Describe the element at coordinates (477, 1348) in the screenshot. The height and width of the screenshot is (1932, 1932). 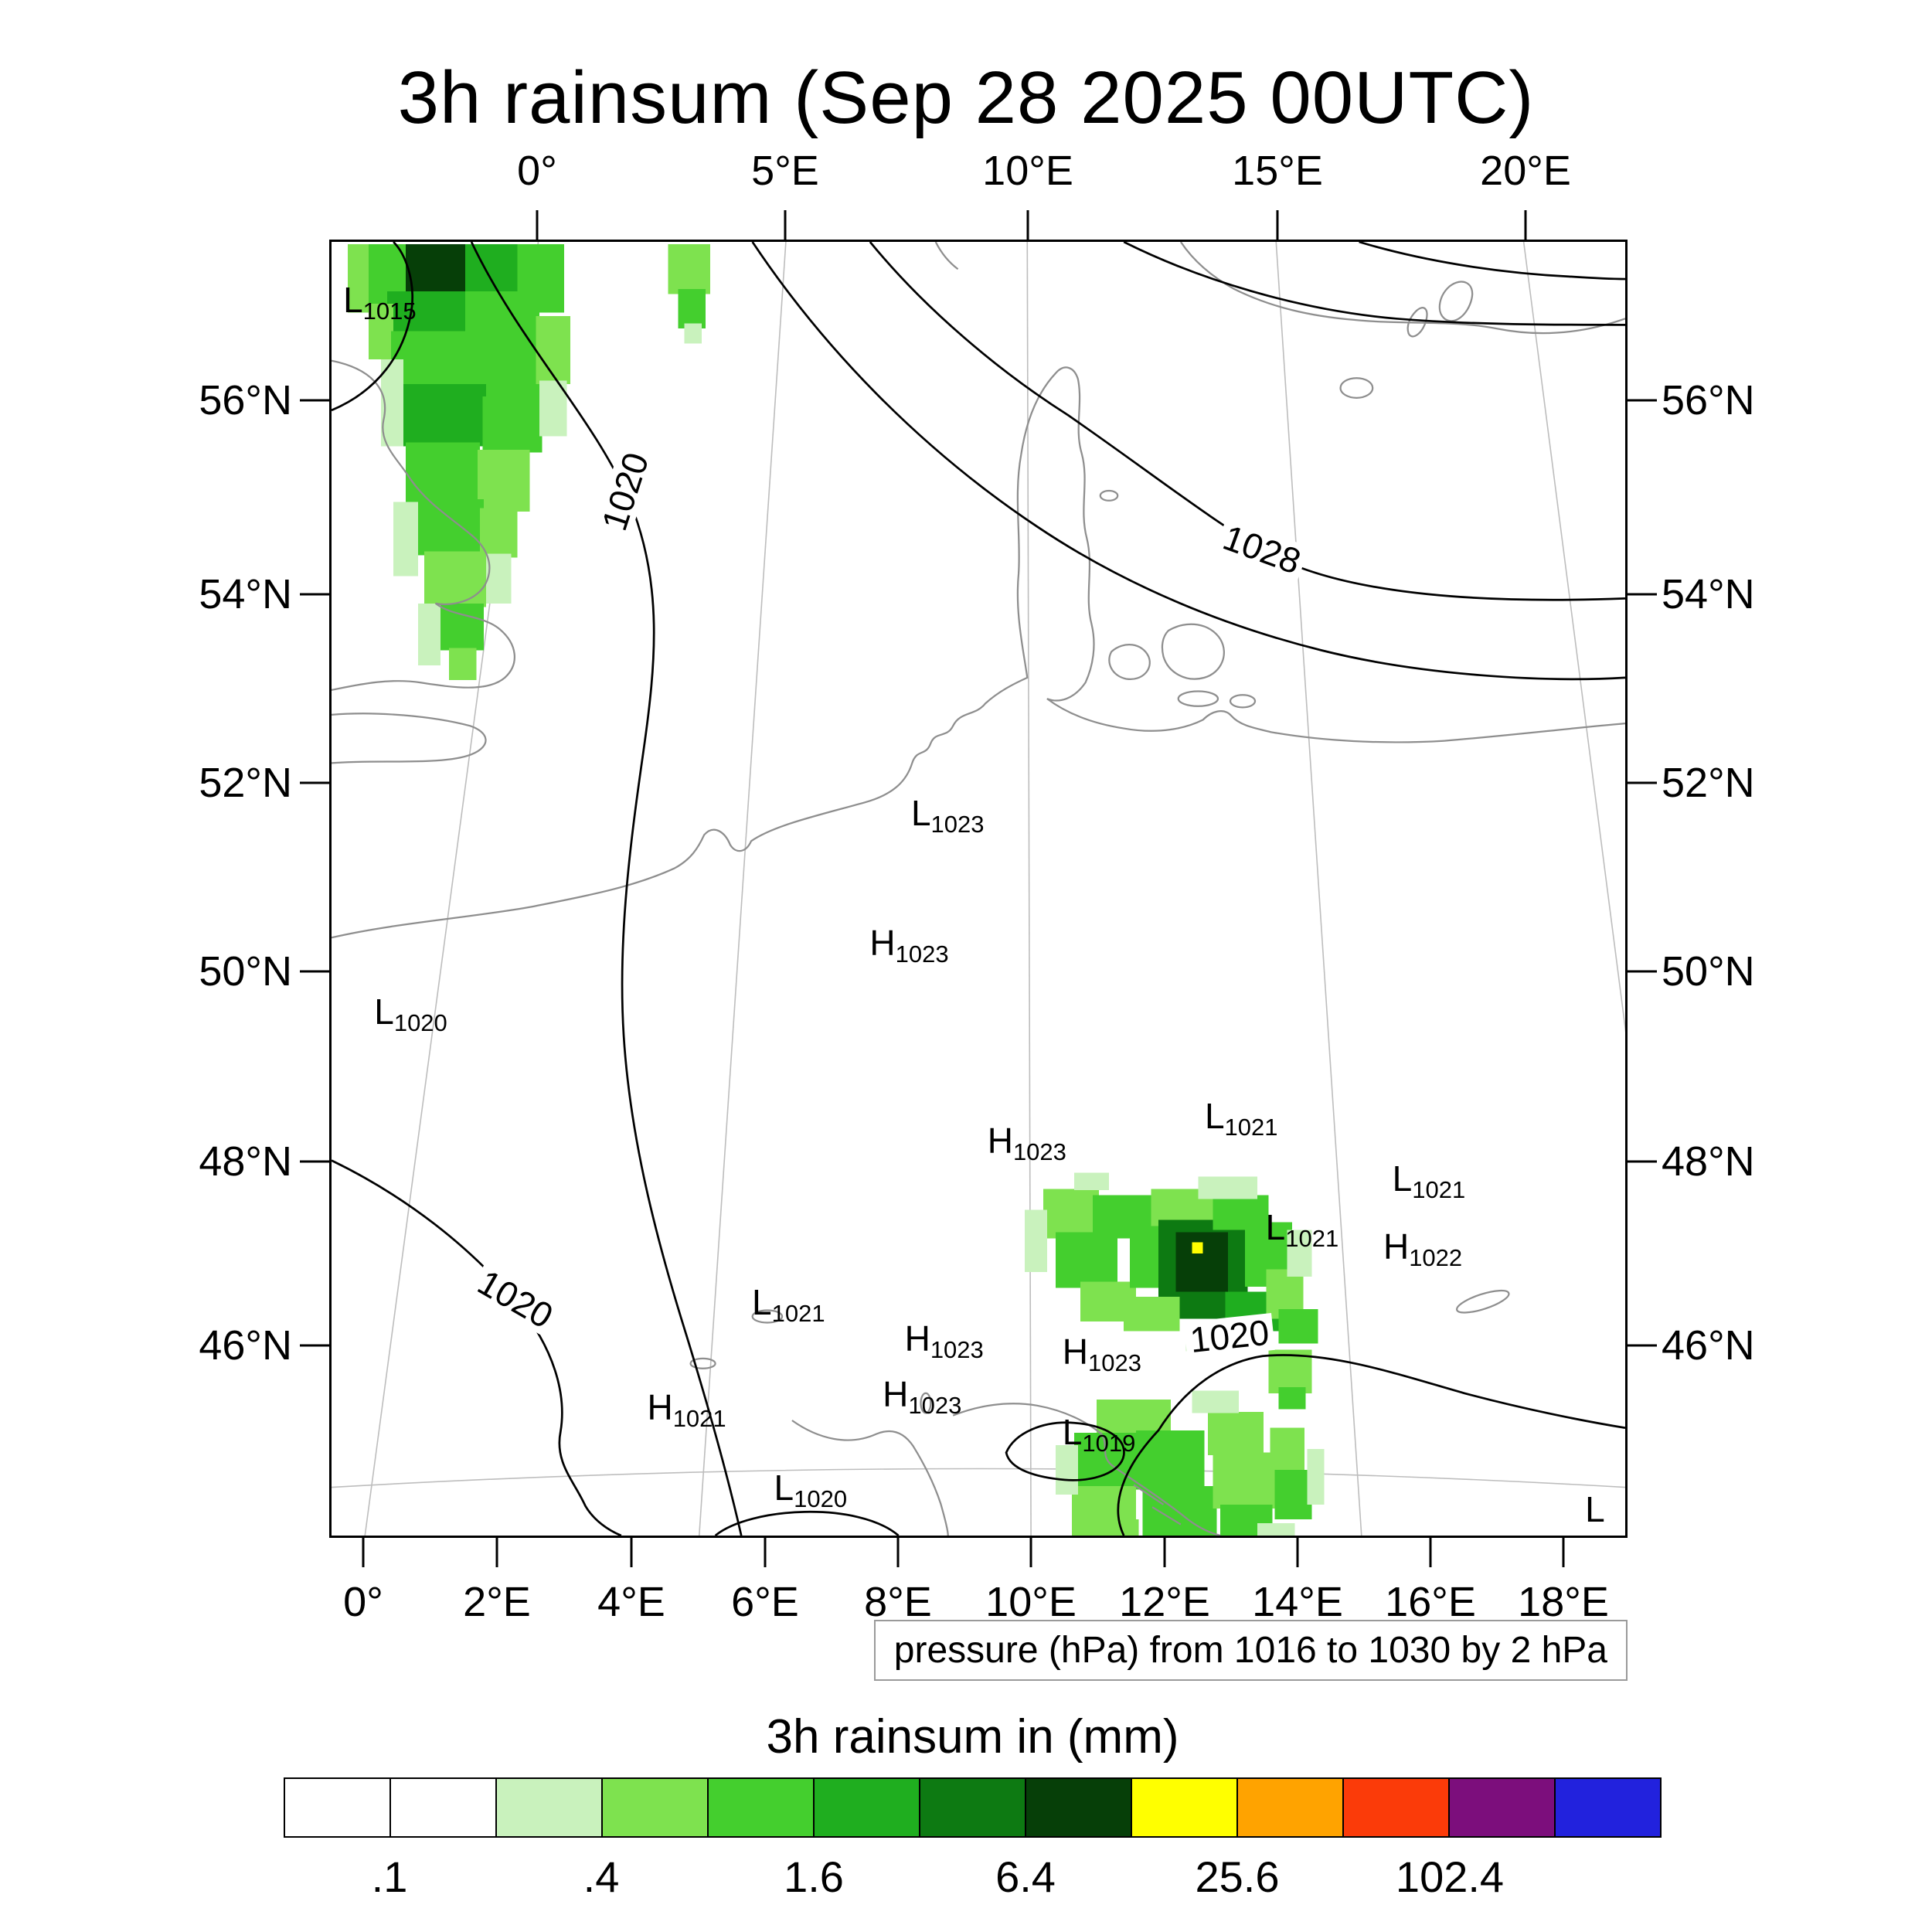
I see `isobar-1020-southwest` at that location.